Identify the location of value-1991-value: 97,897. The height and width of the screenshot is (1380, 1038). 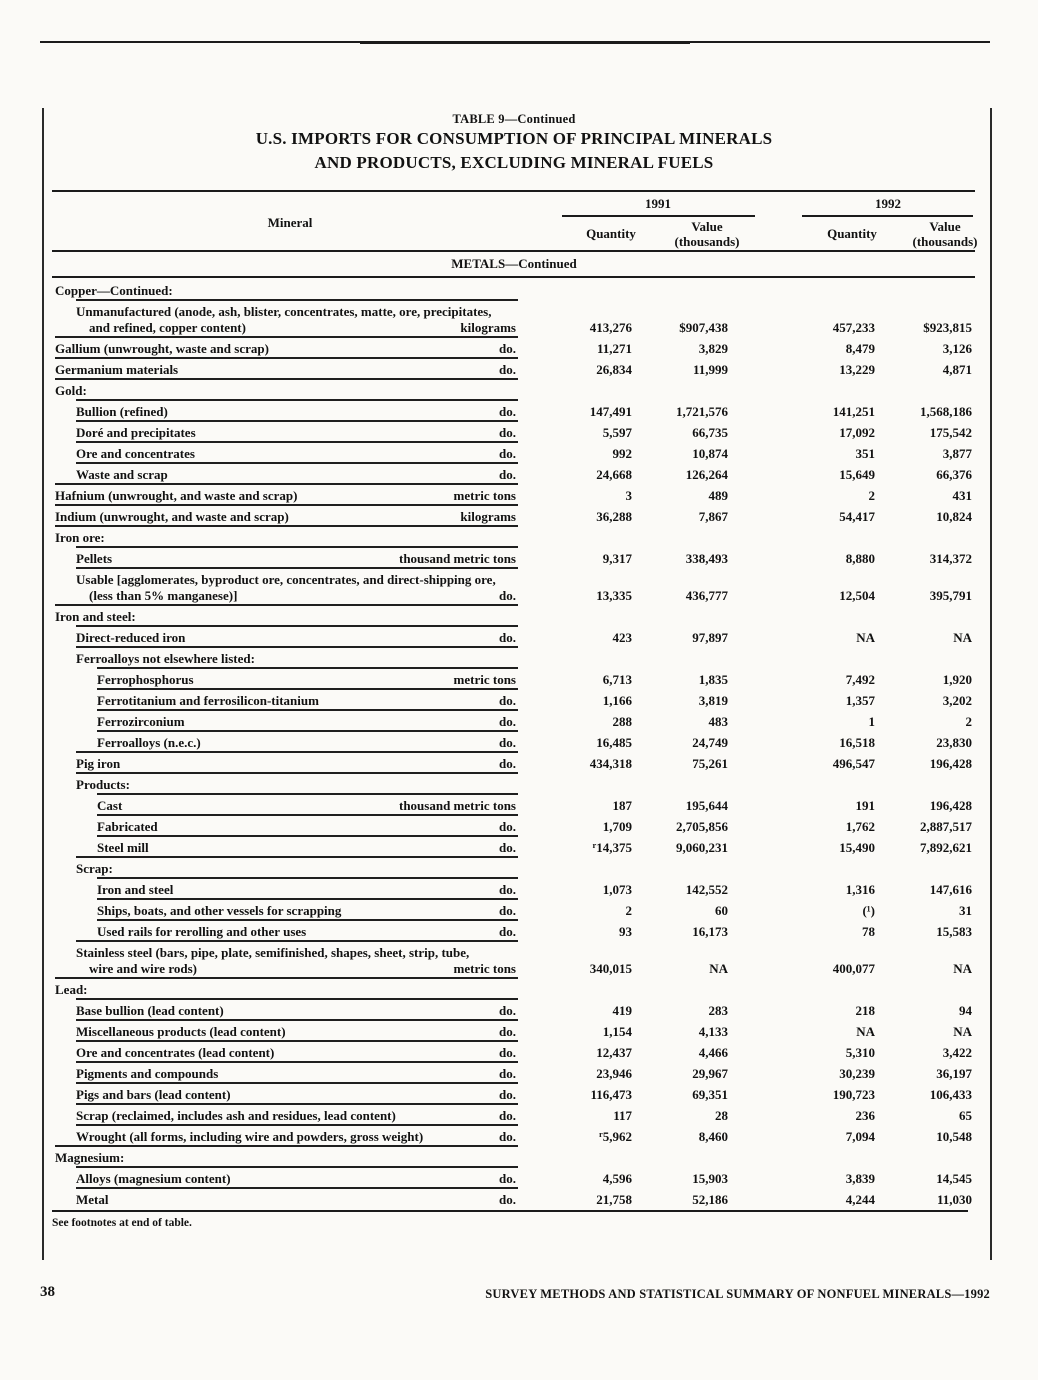
(710, 637).